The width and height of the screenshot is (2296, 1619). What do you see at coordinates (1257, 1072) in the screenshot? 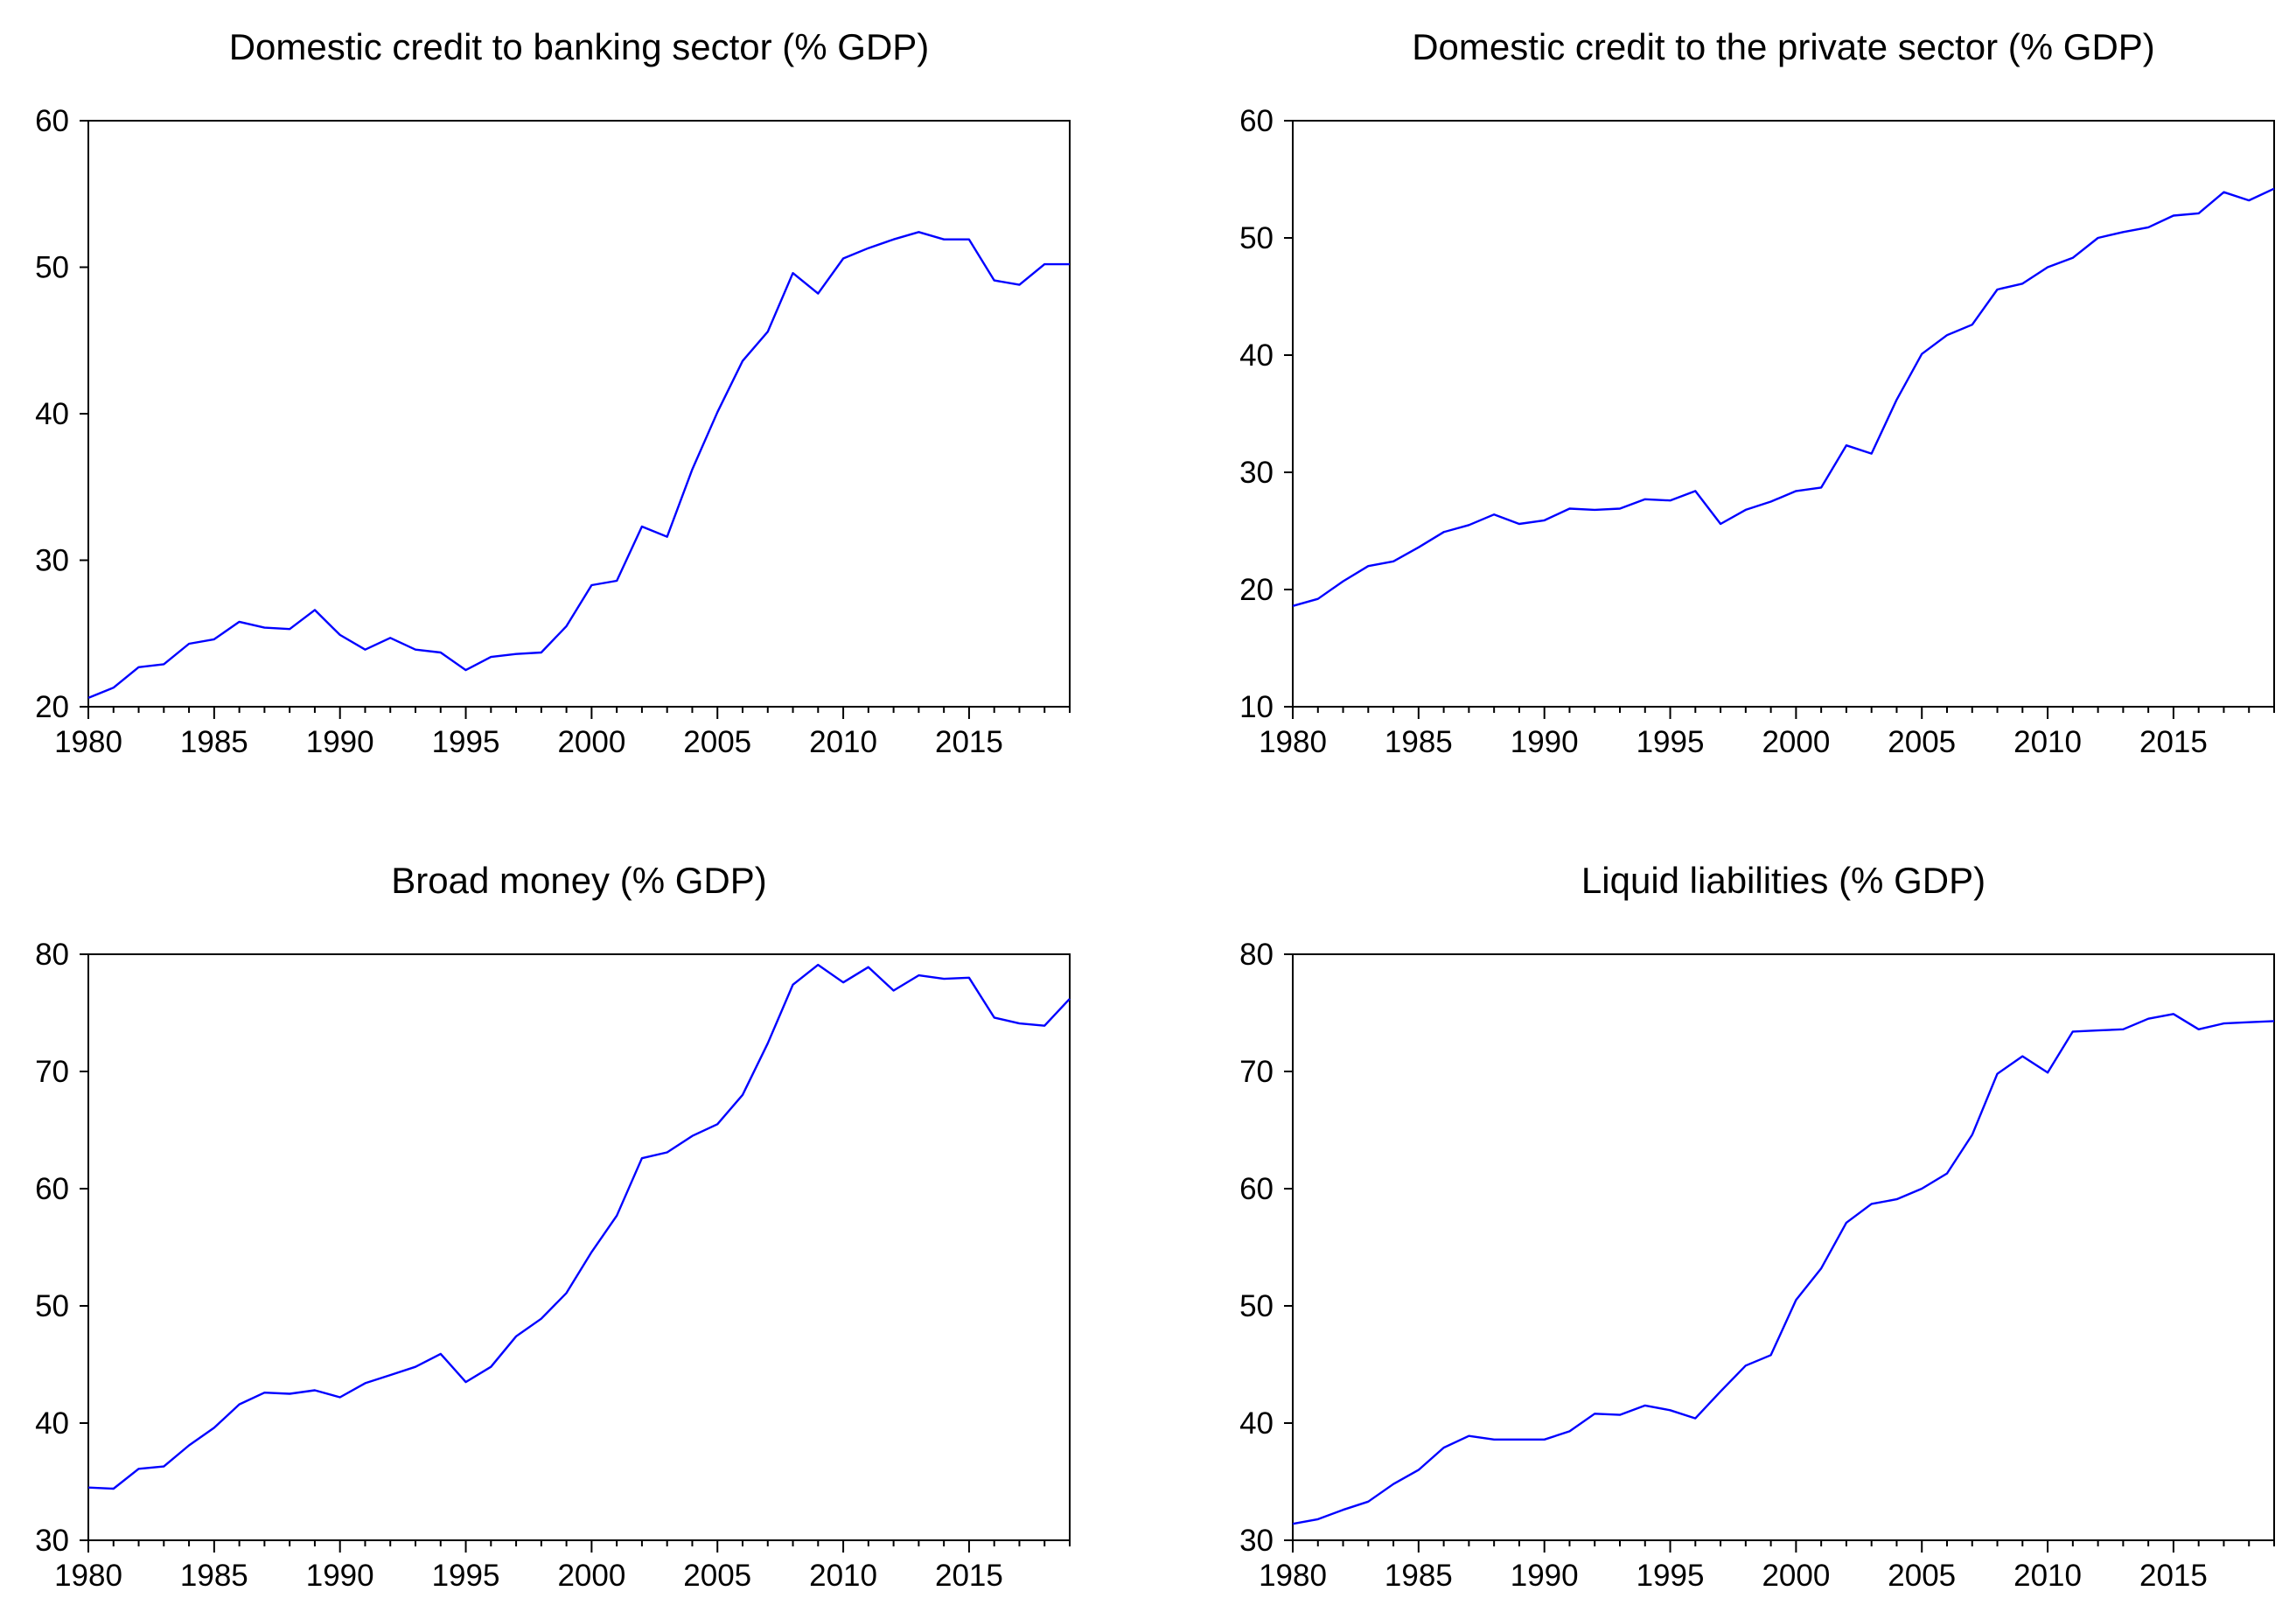
I see `chart-3-y-tick-label: 70` at bounding box center [1257, 1072].